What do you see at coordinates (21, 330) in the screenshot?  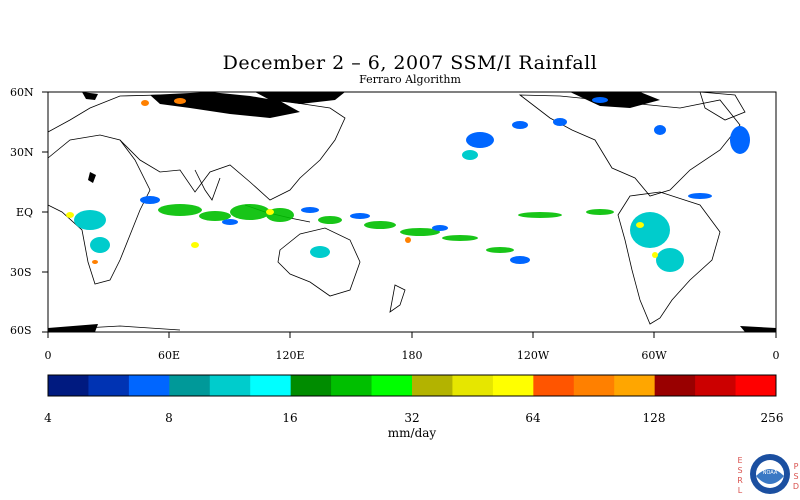 I see `lat-label: 60S` at bounding box center [21, 330].